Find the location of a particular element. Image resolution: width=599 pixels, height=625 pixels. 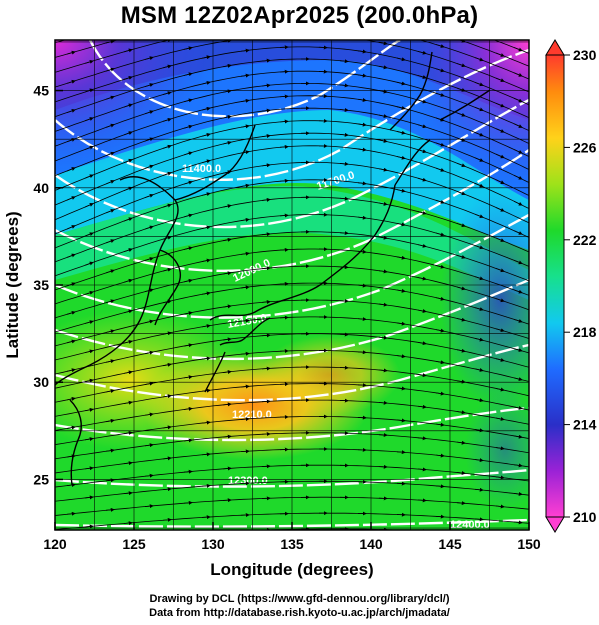

colorbar-tick-label: 214 is located at coordinates (585, 425).